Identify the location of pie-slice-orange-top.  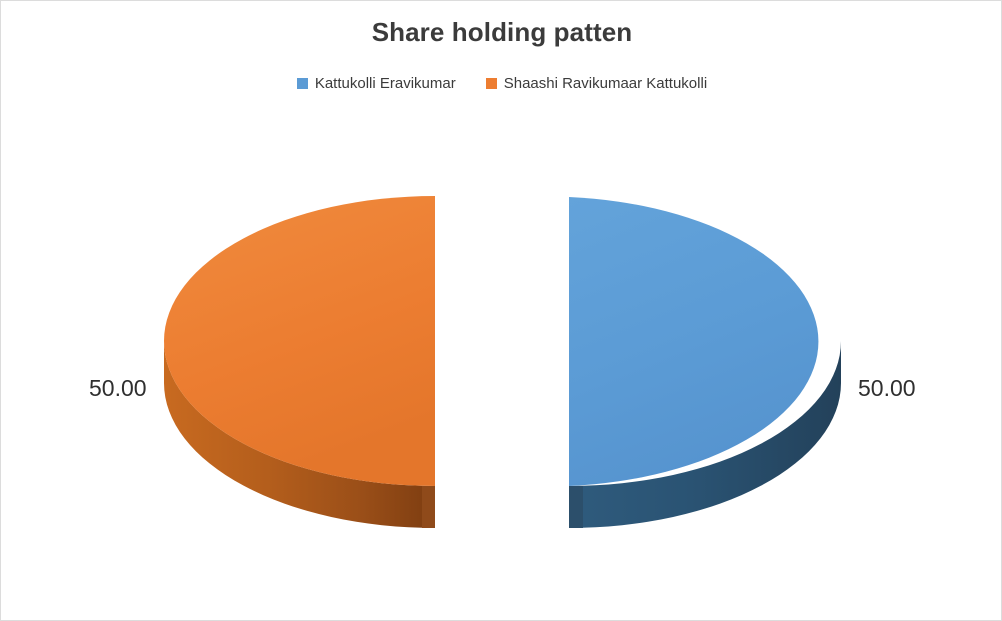
(299, 341).